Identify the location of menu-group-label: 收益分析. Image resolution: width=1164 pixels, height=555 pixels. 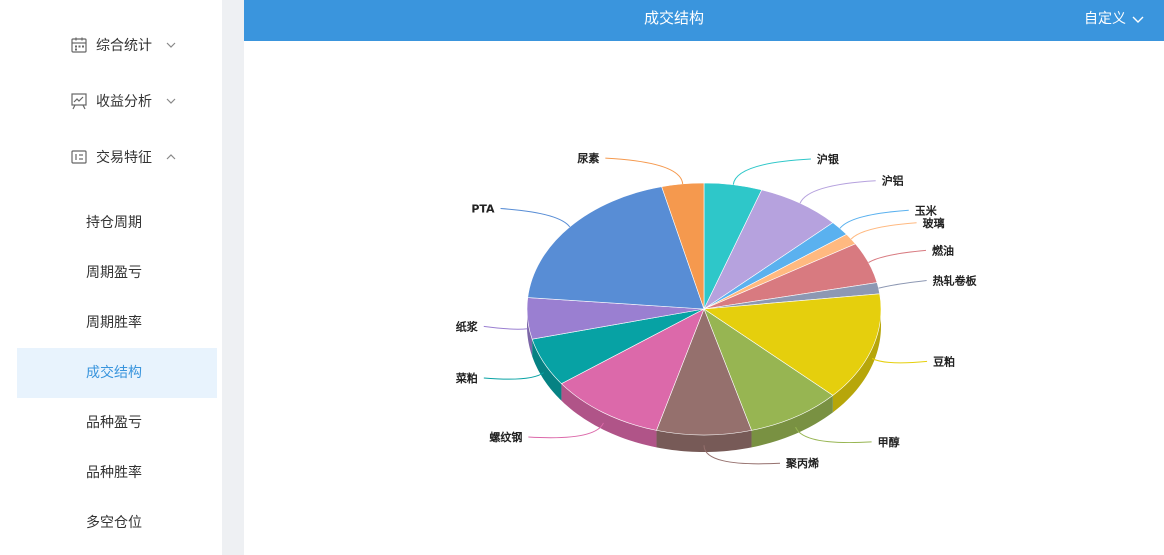
(124, 102).